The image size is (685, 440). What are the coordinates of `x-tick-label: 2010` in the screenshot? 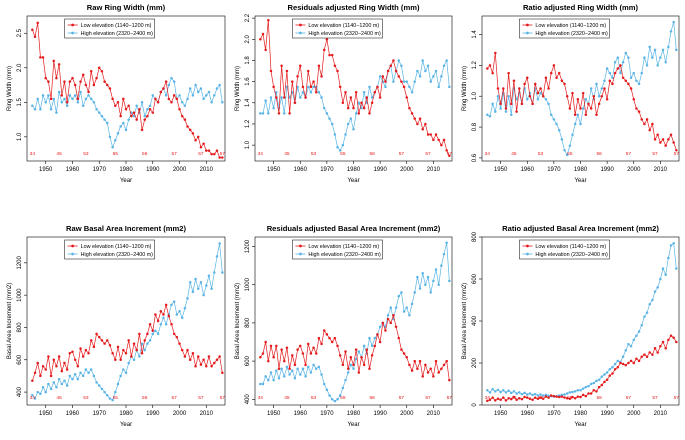 It's located at (207, 170).